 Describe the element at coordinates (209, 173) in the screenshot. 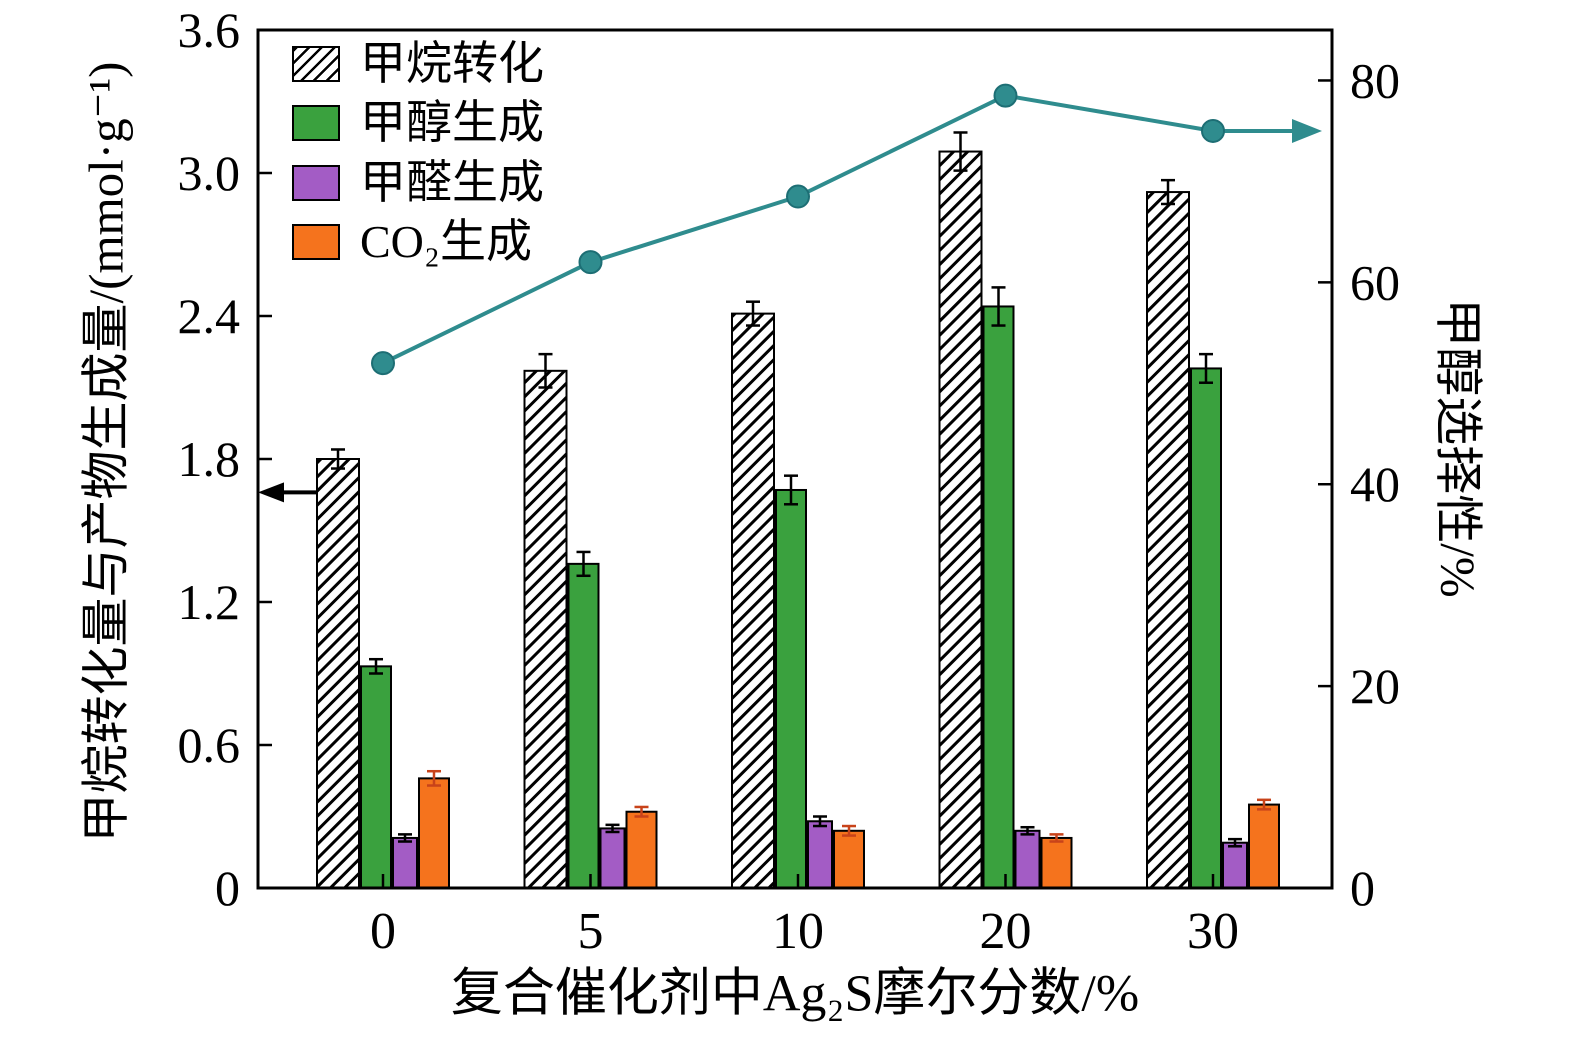

I see `y-left-tick-label: 3.0` at that location.